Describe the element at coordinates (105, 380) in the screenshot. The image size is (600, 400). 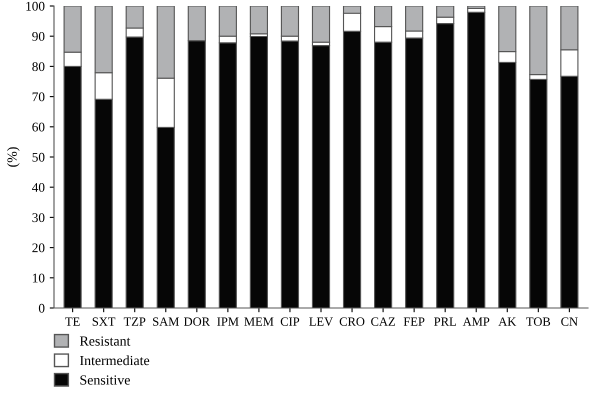
I see `legend-label: Sensitive` at that location.